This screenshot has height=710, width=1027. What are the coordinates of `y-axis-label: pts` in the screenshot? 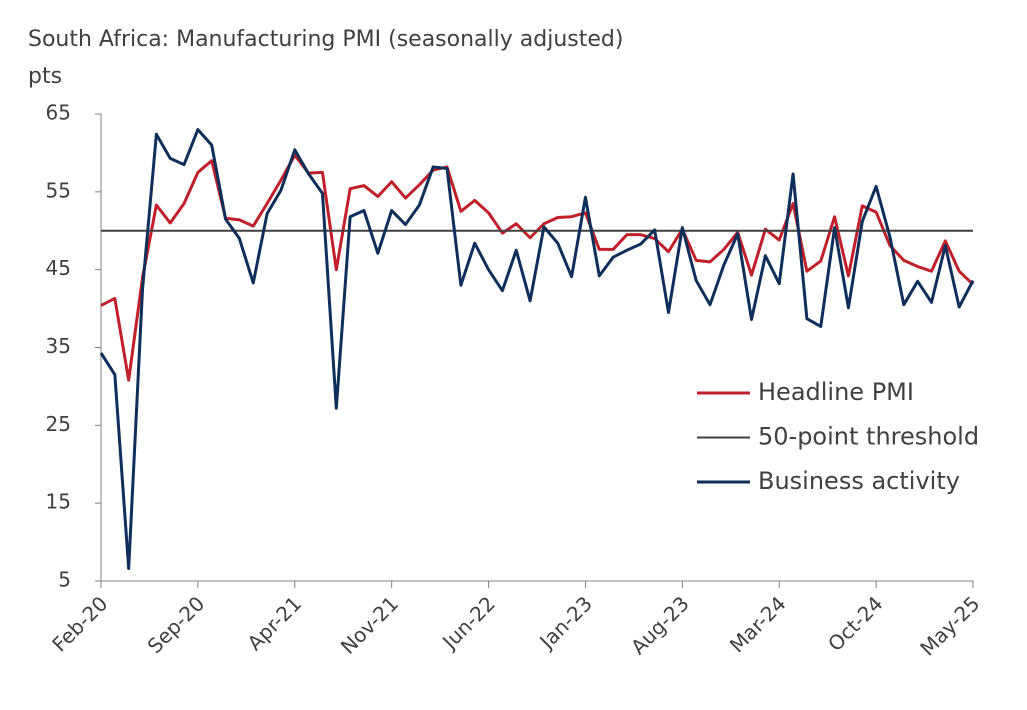 It's located at (45, 76).